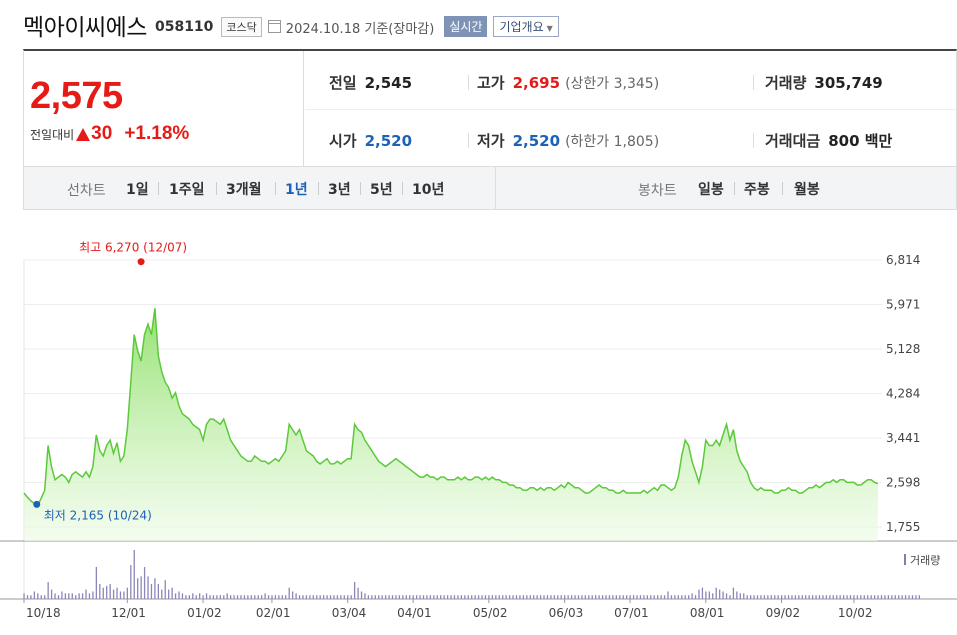 The image size is (957, 635). I want to click on stat-label: 거래대금, so click(793, 141).